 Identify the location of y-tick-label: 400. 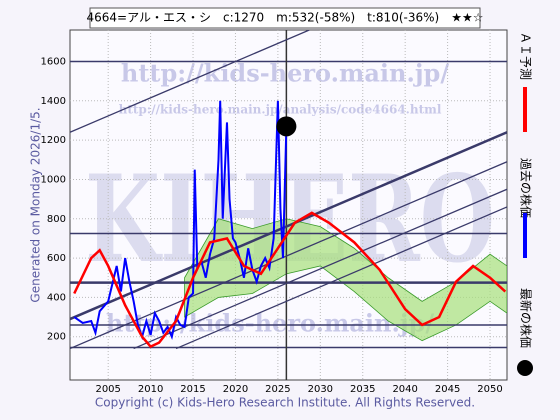
(56, 297).